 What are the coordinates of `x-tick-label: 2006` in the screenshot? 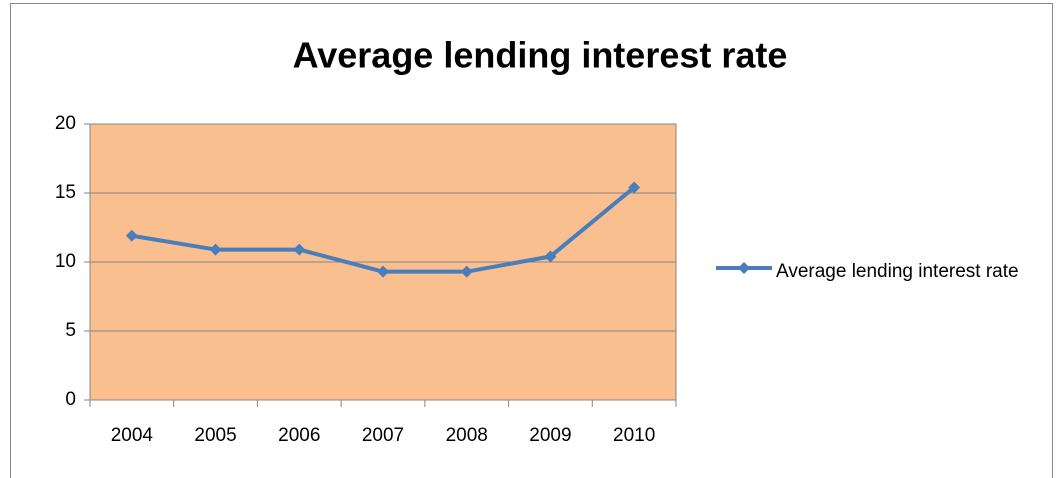 It's located at (299, 435).